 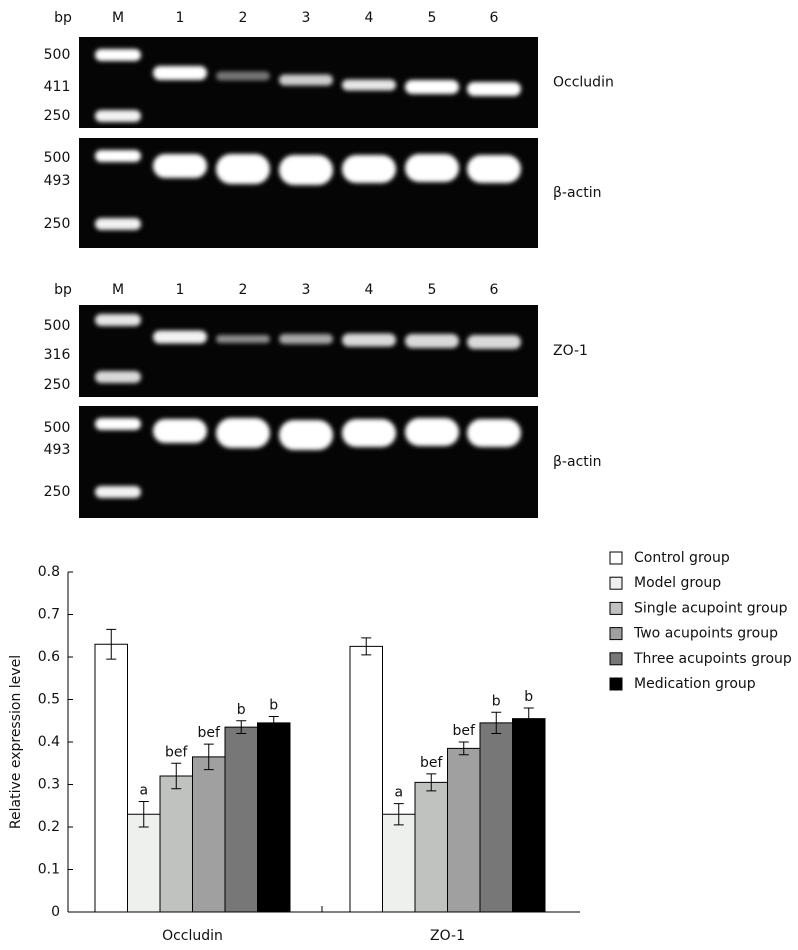 What do you see at coordinates (677, 583) in the screenshot?
I see `legend-label: Model group` at bounding box center [677, 583].